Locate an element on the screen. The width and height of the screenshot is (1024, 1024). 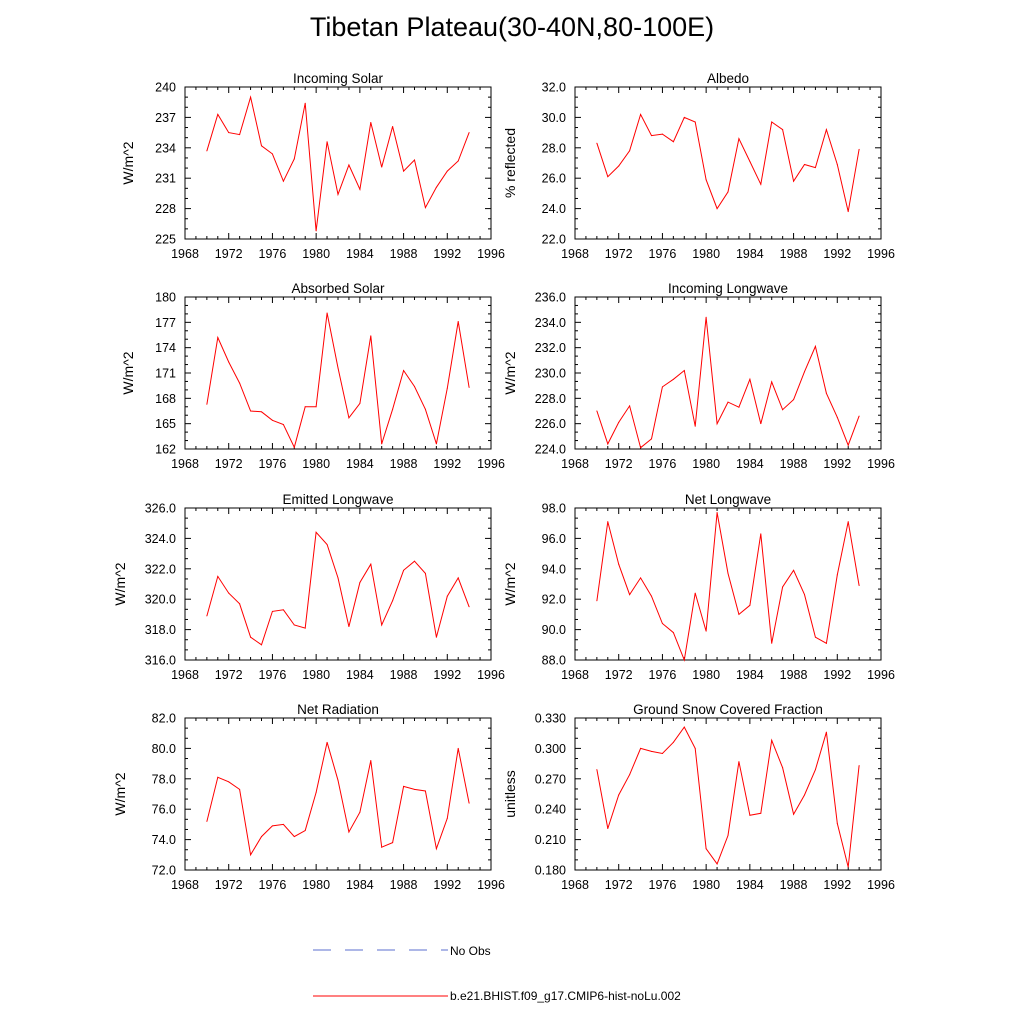
y-tick-label: 180 is located at coordinates (165, 298).